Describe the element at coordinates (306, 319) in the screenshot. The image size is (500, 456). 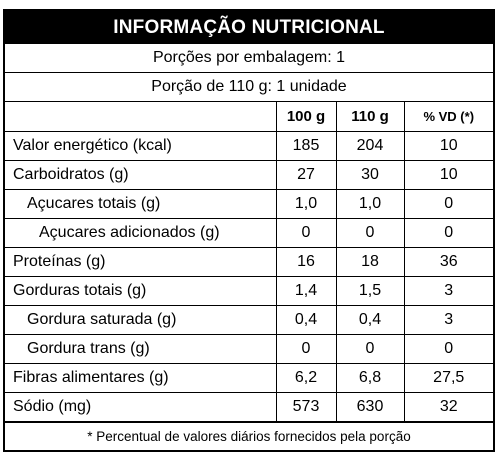
I see `value-100g: 0,4` at that location.